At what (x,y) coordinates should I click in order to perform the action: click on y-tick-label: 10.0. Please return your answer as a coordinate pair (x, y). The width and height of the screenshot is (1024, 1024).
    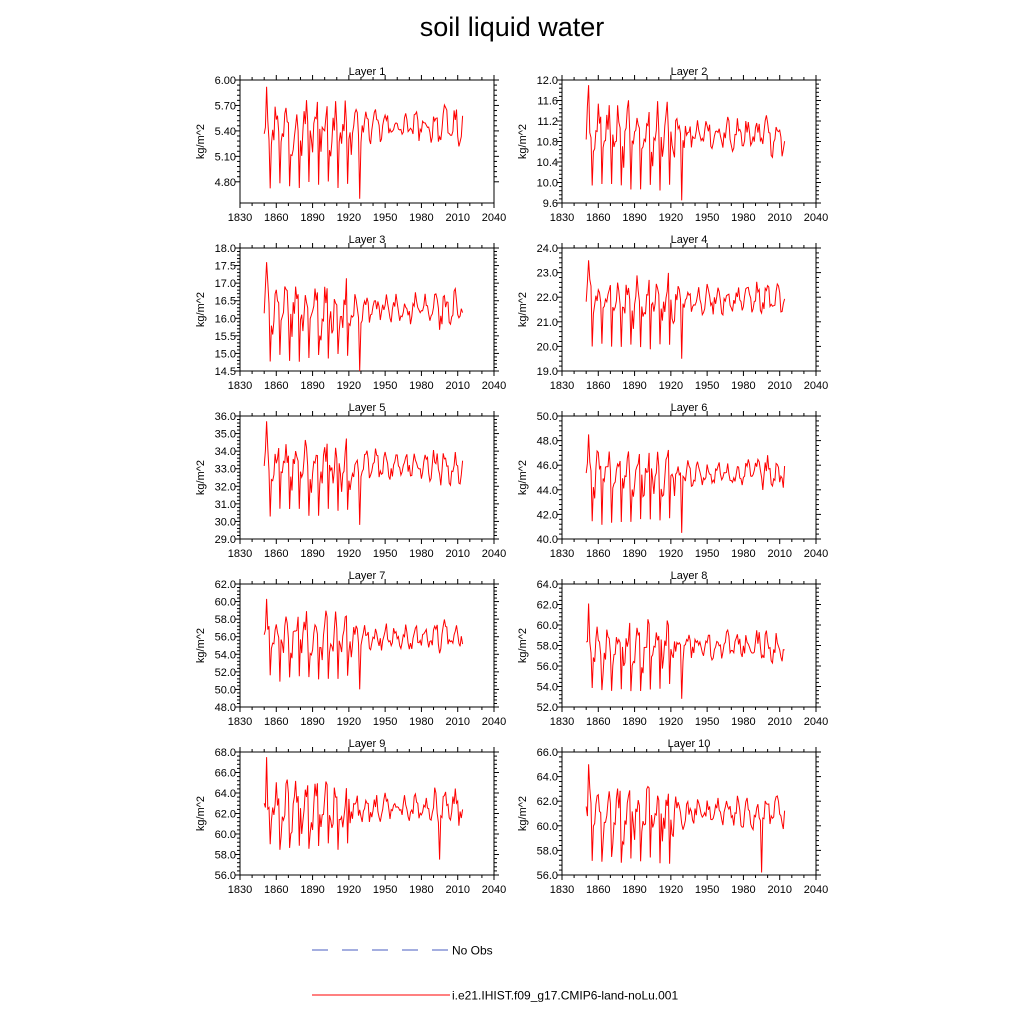
    Looking at the image, I should click on (547, 184).